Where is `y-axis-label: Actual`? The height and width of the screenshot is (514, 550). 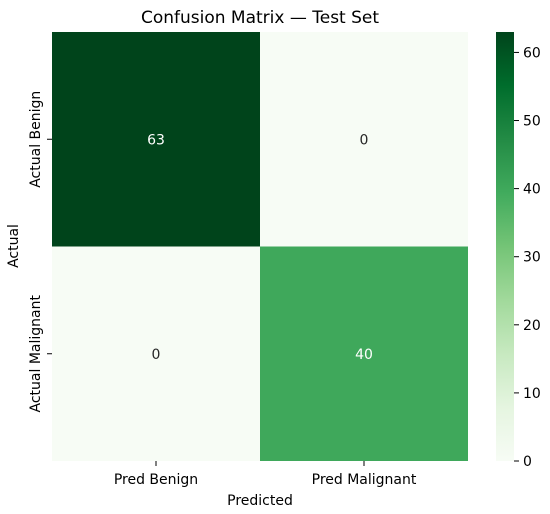 y-axis-label: Actual is located at coordinates (14, 246).